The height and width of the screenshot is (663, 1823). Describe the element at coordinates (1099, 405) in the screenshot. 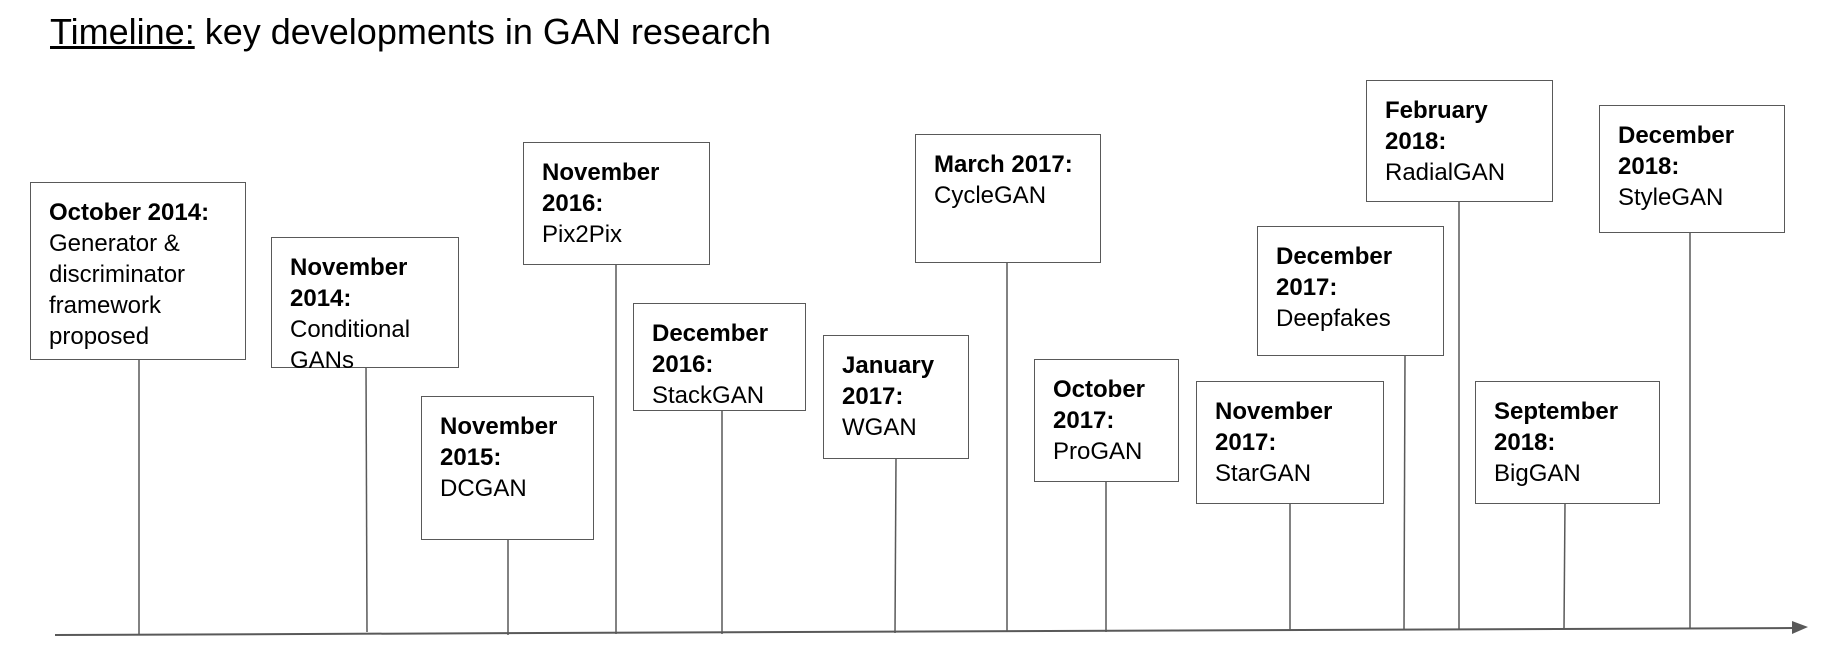

I see `event-date: October 2017:` at that location.